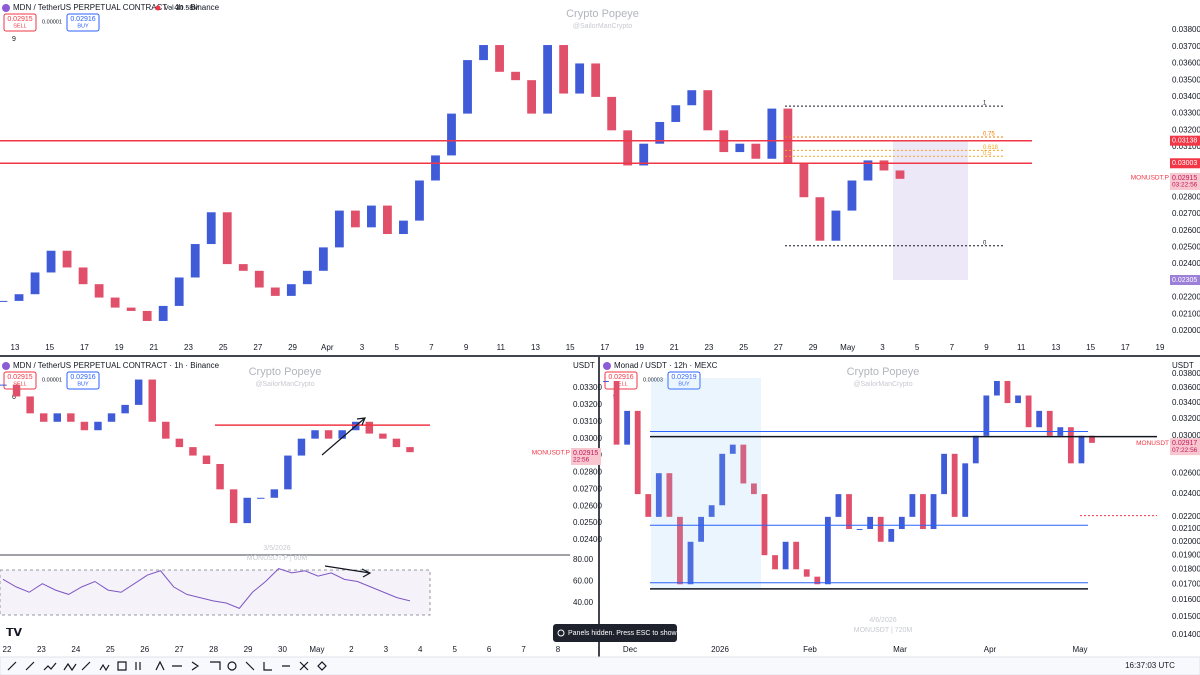  Describe the element at coordinates (285, 372) in the screenshot. I see `watermark: Crypto Popeye` at that location.